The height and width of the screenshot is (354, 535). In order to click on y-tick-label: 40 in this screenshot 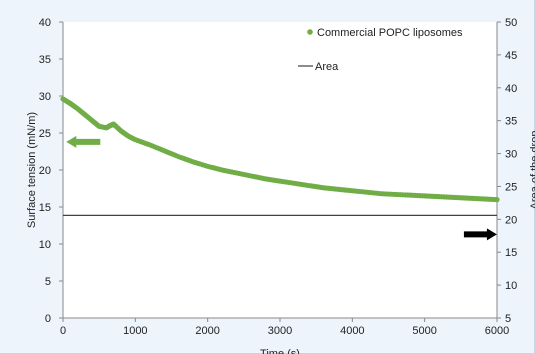, I will do `click(45, 23)`.